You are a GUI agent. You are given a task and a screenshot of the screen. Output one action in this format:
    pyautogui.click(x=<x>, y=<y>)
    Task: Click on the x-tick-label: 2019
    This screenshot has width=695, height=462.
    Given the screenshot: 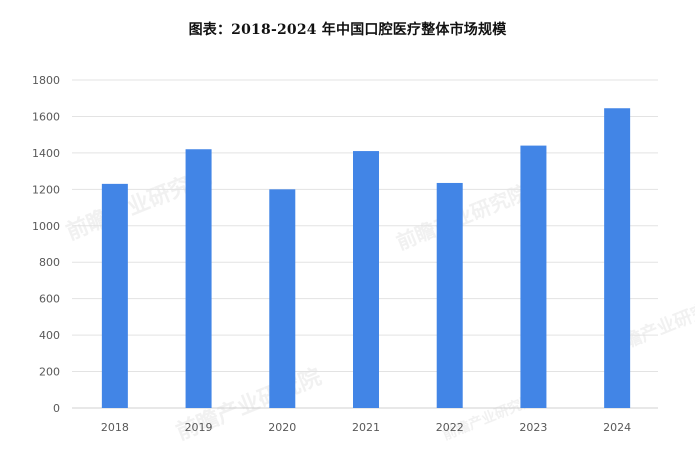 What is the action you would take?
    pyautogui.click(x=199, y=427)
    